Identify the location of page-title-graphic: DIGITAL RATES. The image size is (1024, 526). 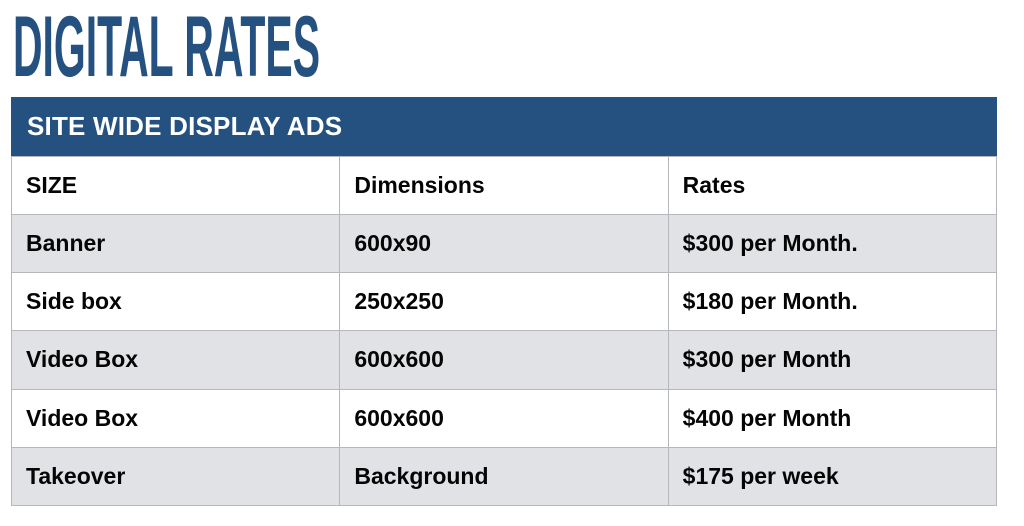
(166, 47).